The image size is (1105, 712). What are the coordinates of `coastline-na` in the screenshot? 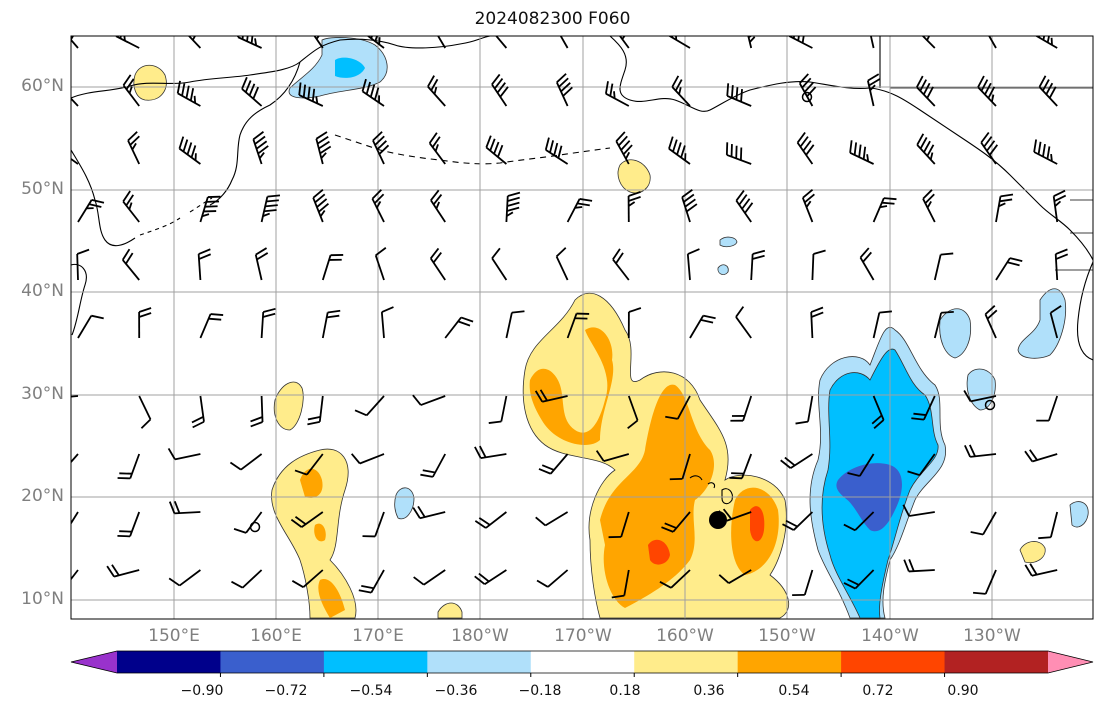 It's located at (1084, 311).